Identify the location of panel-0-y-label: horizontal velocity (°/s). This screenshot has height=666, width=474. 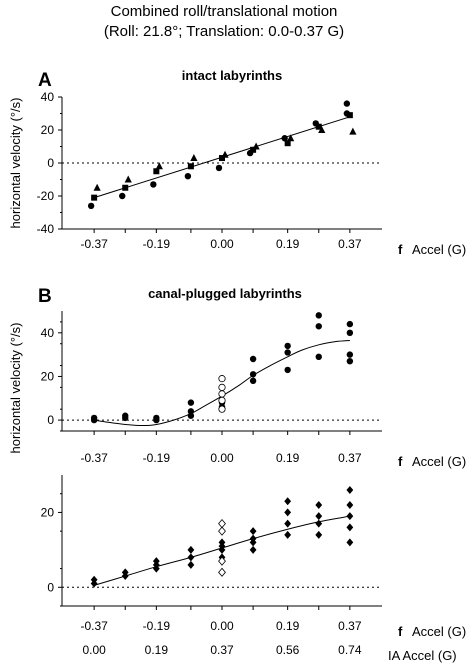
(15, 163).